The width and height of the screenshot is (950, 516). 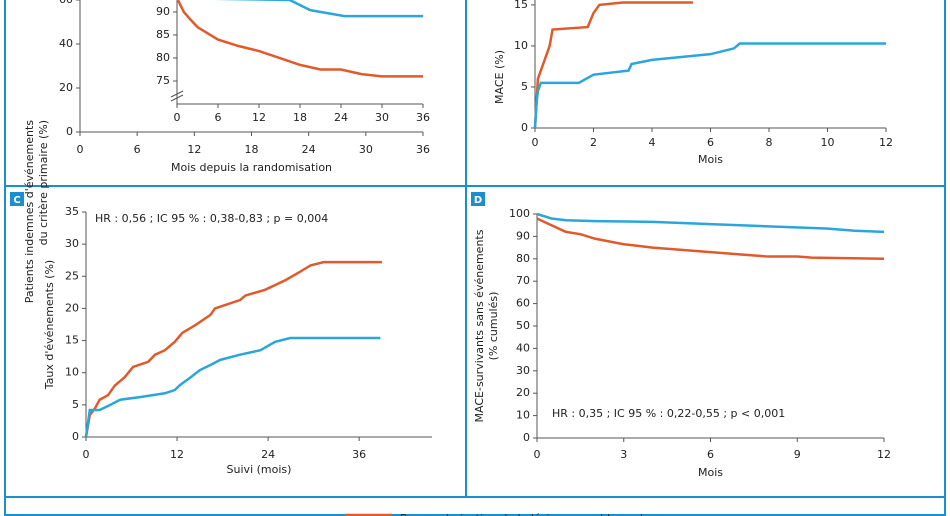 I want to click on x-tick-label: 9, so click(x=797, y=454).